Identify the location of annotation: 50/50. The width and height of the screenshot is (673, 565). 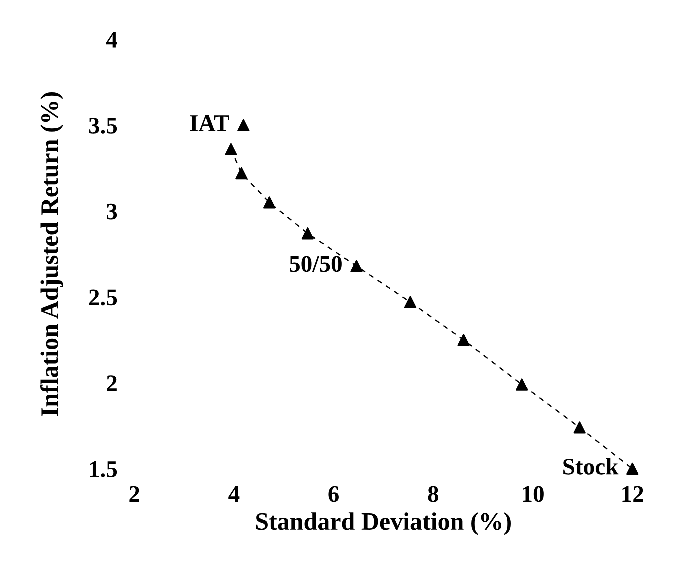
(316, 264).